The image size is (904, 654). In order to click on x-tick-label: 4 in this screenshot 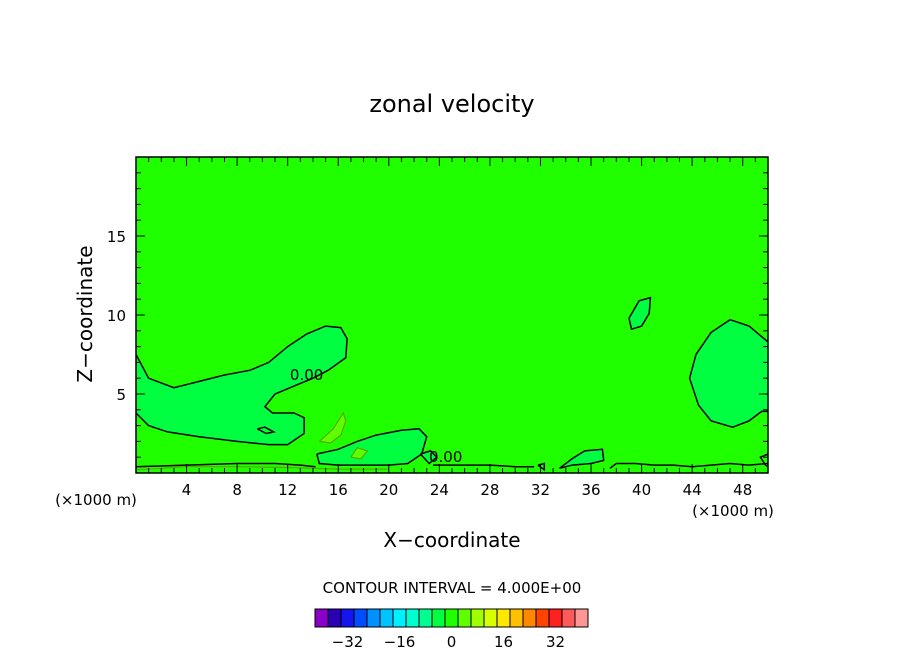, I will do `click(187, 490)`.